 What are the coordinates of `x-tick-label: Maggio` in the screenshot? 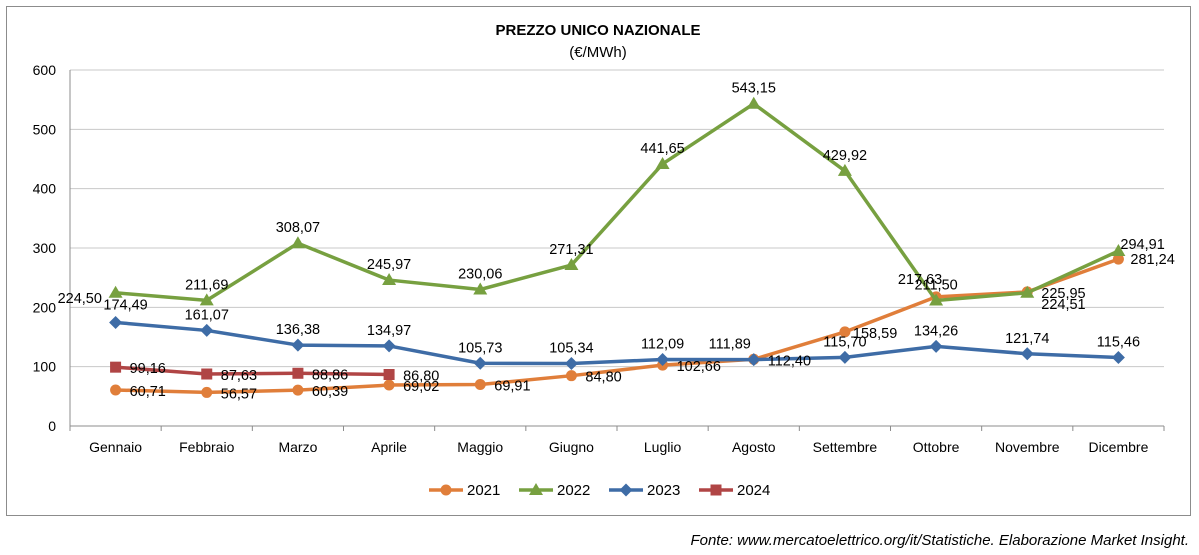 It's located at (480, 447).